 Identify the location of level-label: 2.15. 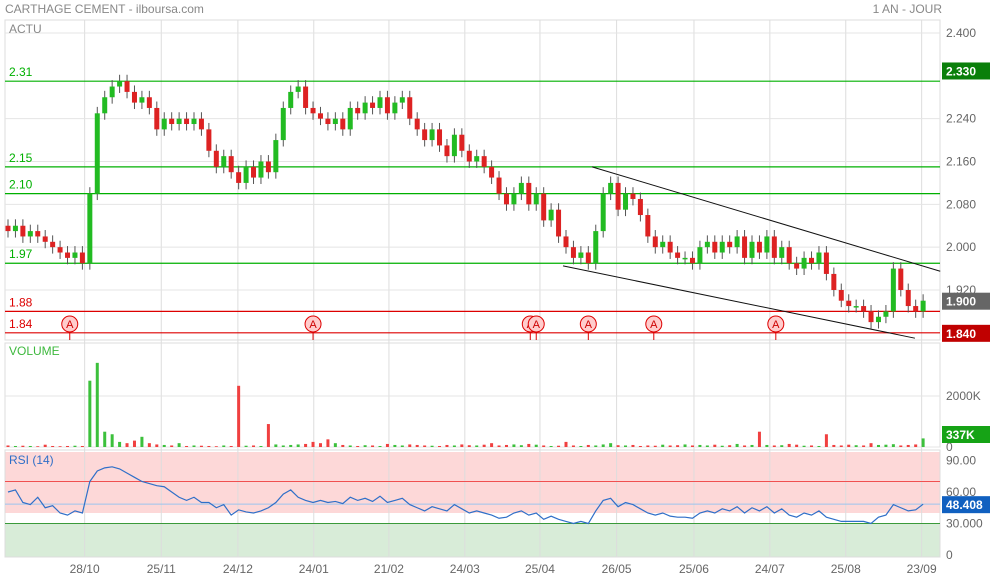
(21, 158).